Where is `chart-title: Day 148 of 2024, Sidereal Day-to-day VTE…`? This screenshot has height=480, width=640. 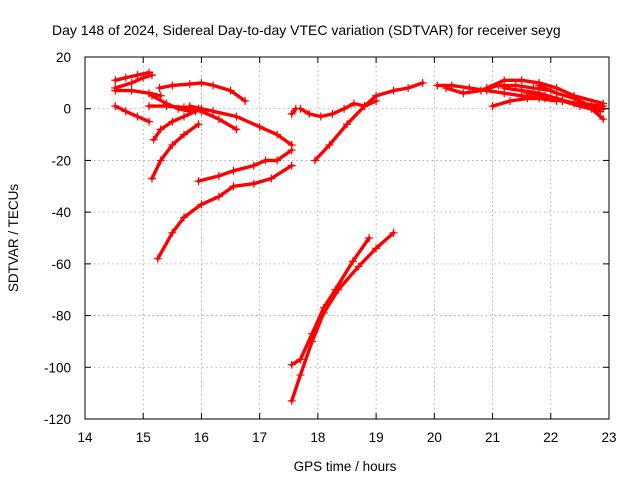
chart-title: Day 148 of 2024, Sidereal Day-to-day VTE… is located at coordinates (306, 30).